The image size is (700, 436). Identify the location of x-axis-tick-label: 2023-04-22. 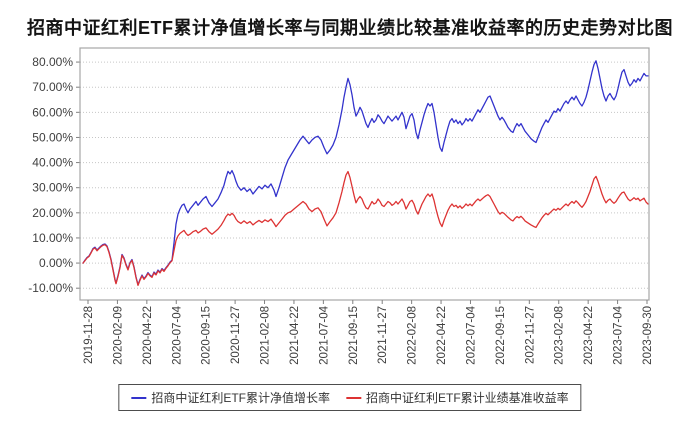
(589, 335).